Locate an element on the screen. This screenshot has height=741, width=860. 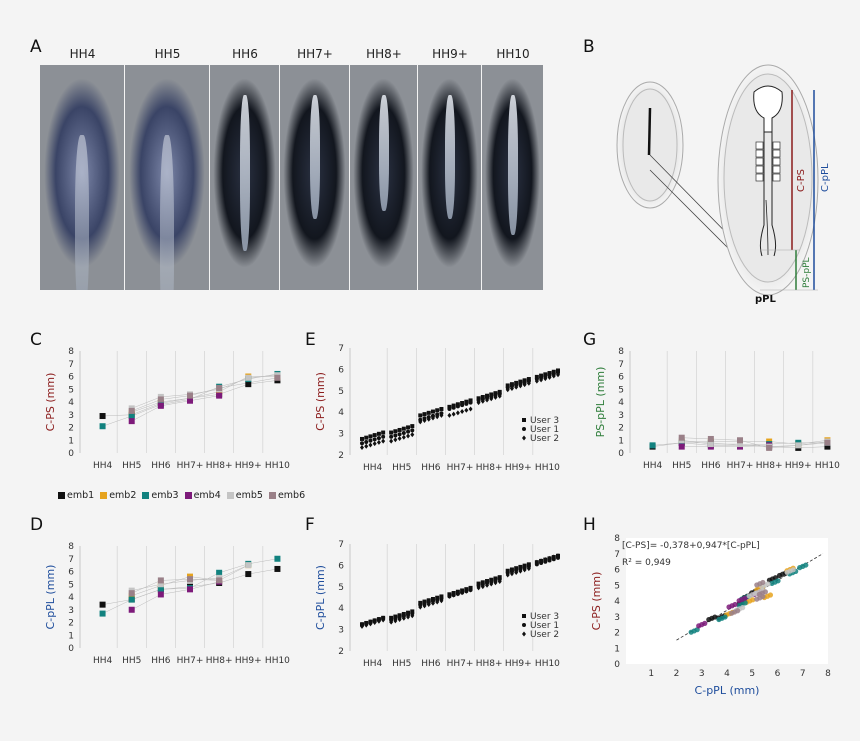
panel-letter-c: C is located at coordinates (36, 340).